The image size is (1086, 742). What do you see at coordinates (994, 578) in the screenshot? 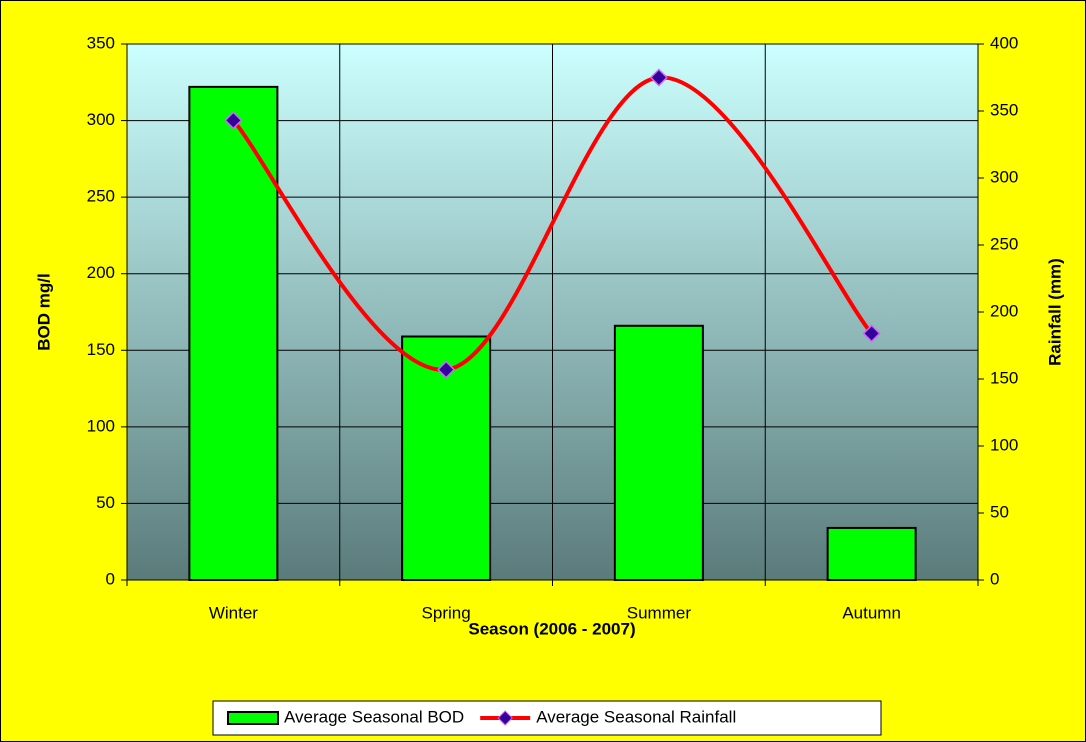
I see `y2-tick-label: 0` at bounding box center [994, 578].